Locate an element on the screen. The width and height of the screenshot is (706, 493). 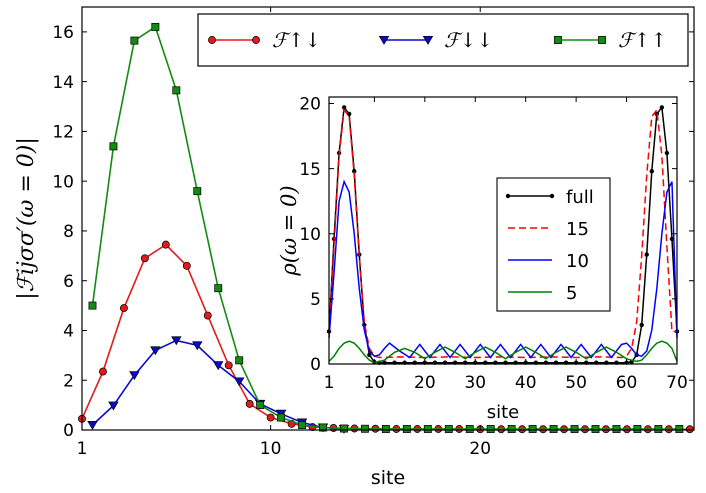
x-tick-label: 30 is located at coordinates (475, 383).